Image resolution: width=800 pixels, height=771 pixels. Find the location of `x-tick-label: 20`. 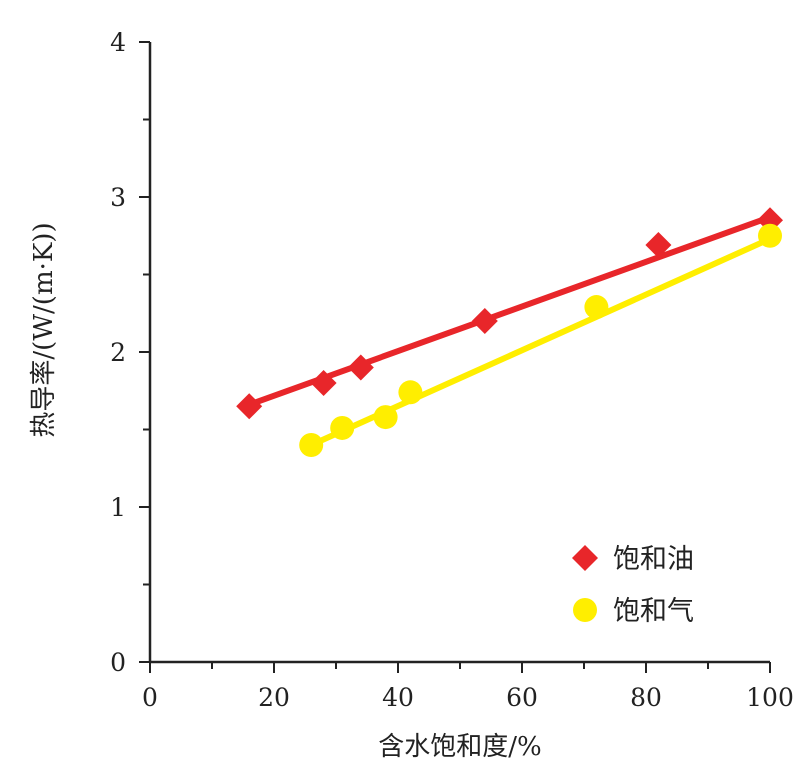

x-tick-label: 20 is located at coordinates (274, 697).